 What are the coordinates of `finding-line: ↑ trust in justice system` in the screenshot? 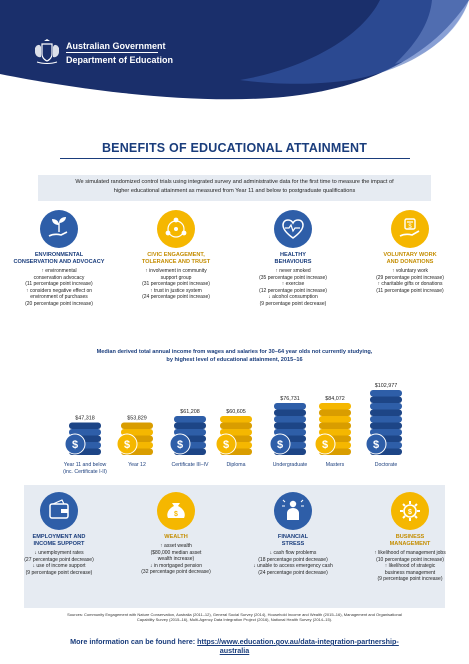 It's located at (176, 291).